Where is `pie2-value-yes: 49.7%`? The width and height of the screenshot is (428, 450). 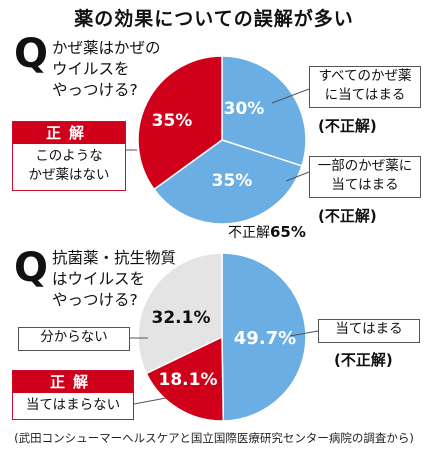 pie2-value-yes: 49.7% is located at coordinates (265, 338).